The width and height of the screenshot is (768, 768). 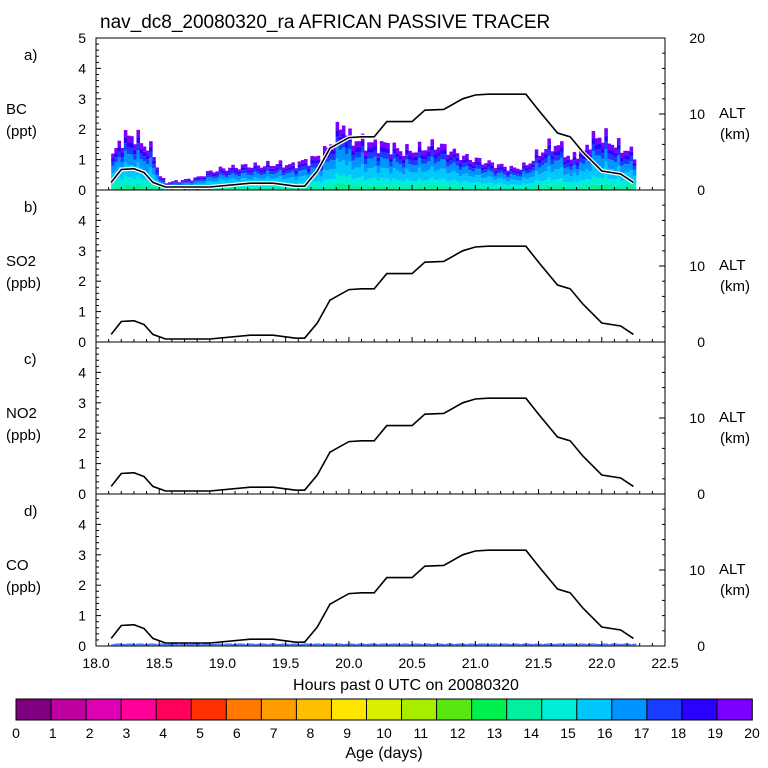 I want to click on panel-letter: c), so click(x=30, y=359).